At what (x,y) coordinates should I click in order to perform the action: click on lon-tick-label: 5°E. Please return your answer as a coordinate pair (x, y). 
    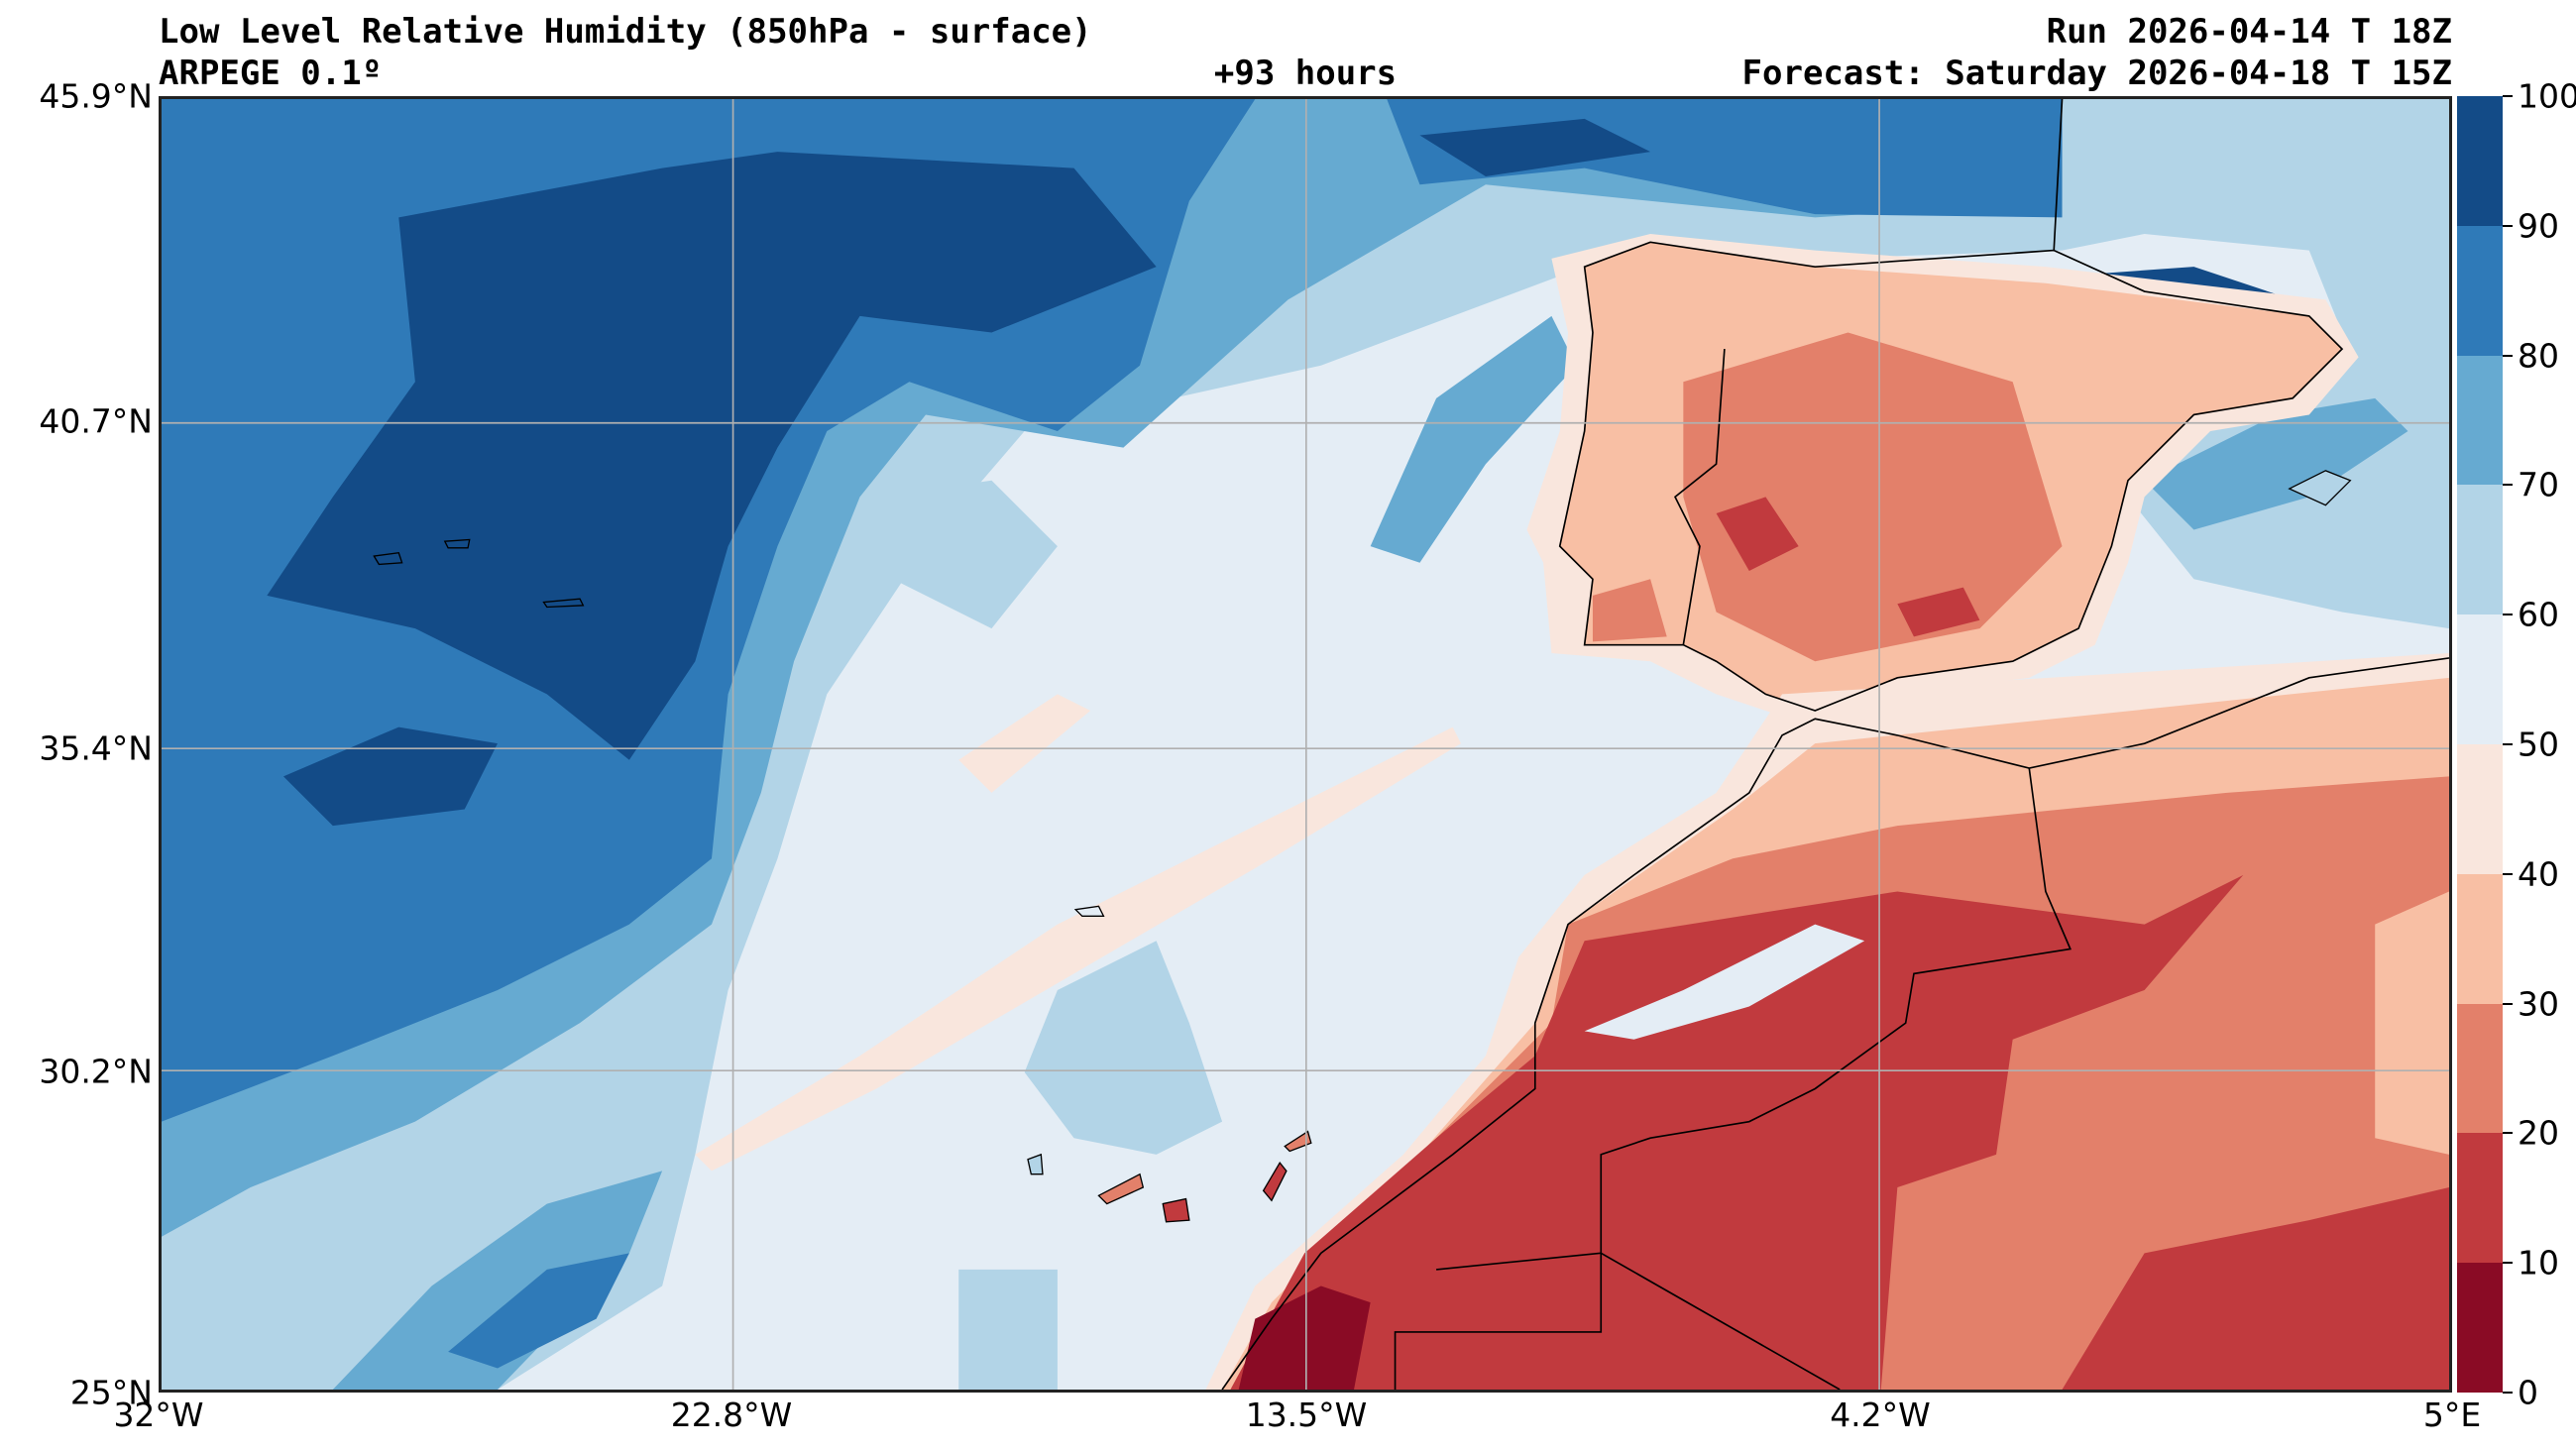
    Looking at the image, I should click on (2452, 1415).